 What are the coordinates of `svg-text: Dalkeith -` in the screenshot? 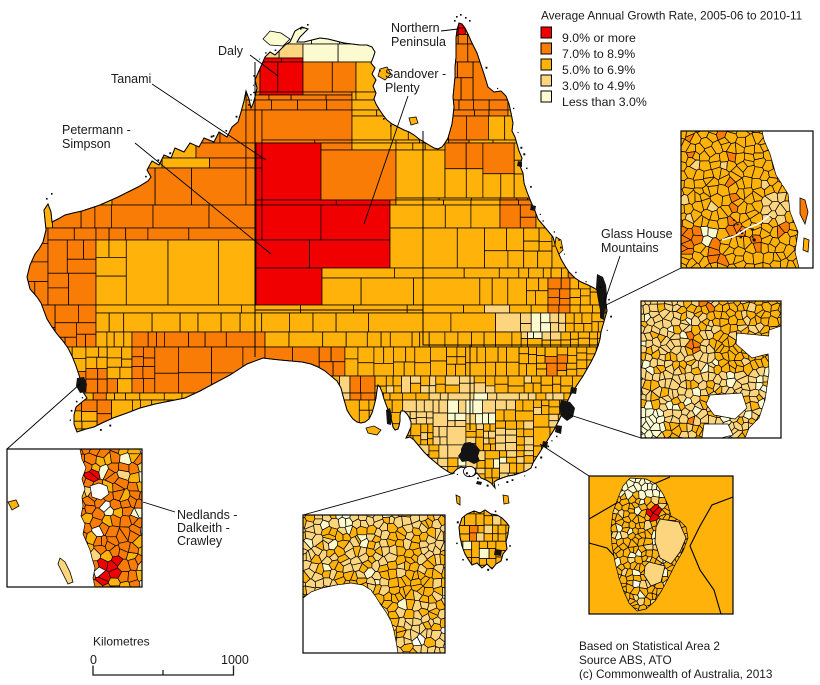 It's located at (203, 528).